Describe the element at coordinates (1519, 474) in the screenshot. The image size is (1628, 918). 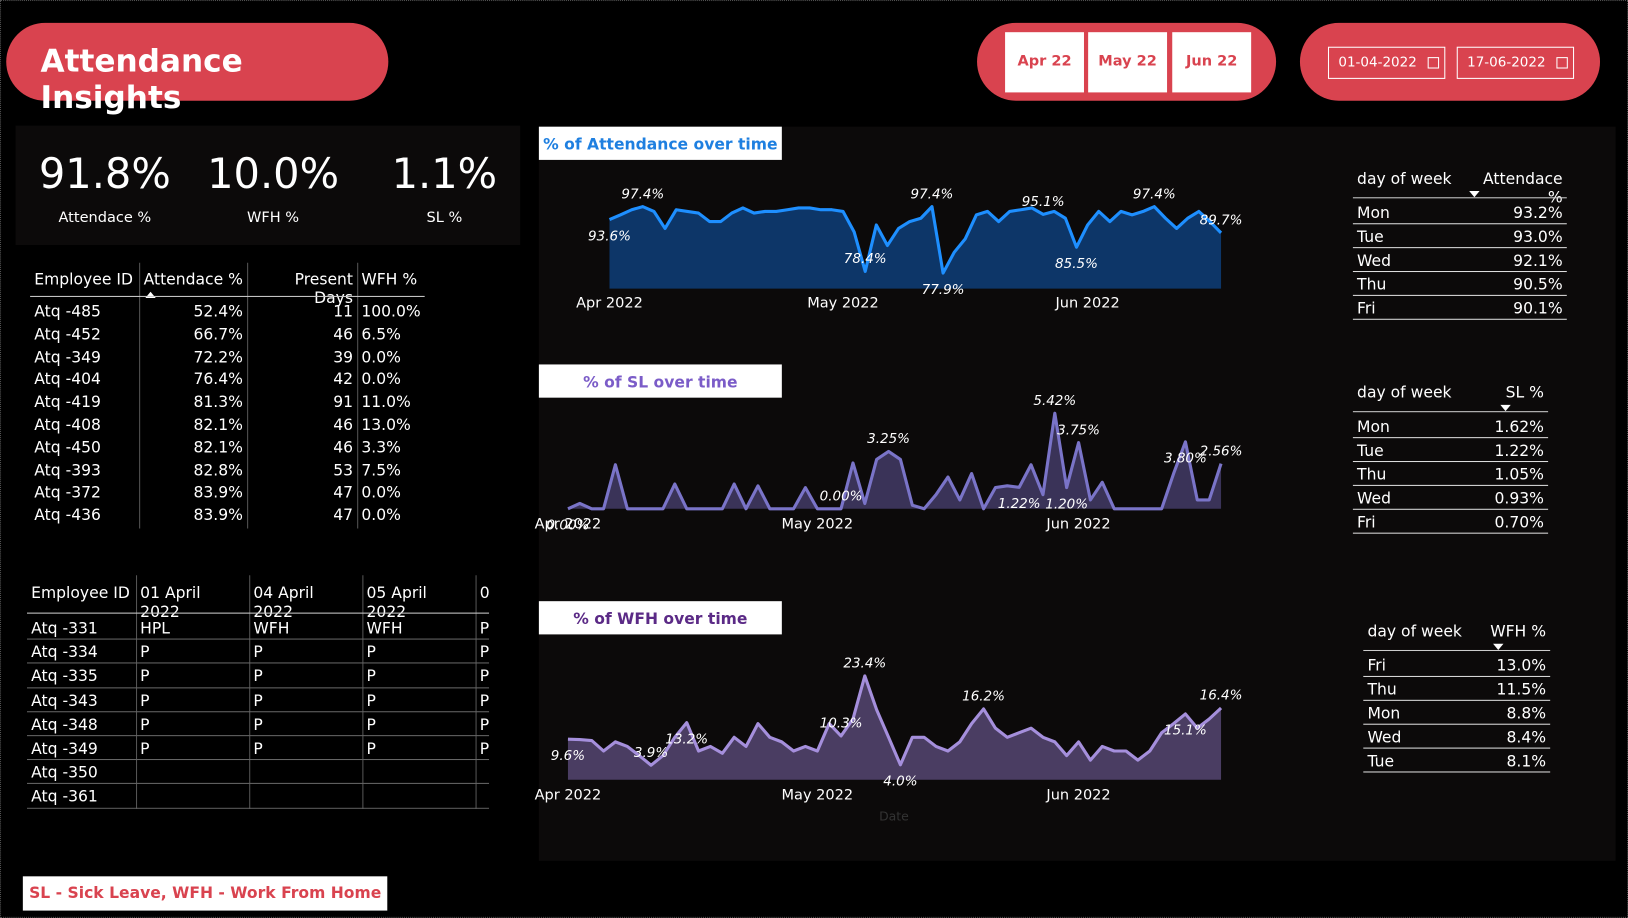
I see `table-cell: 1.05%` at that location.